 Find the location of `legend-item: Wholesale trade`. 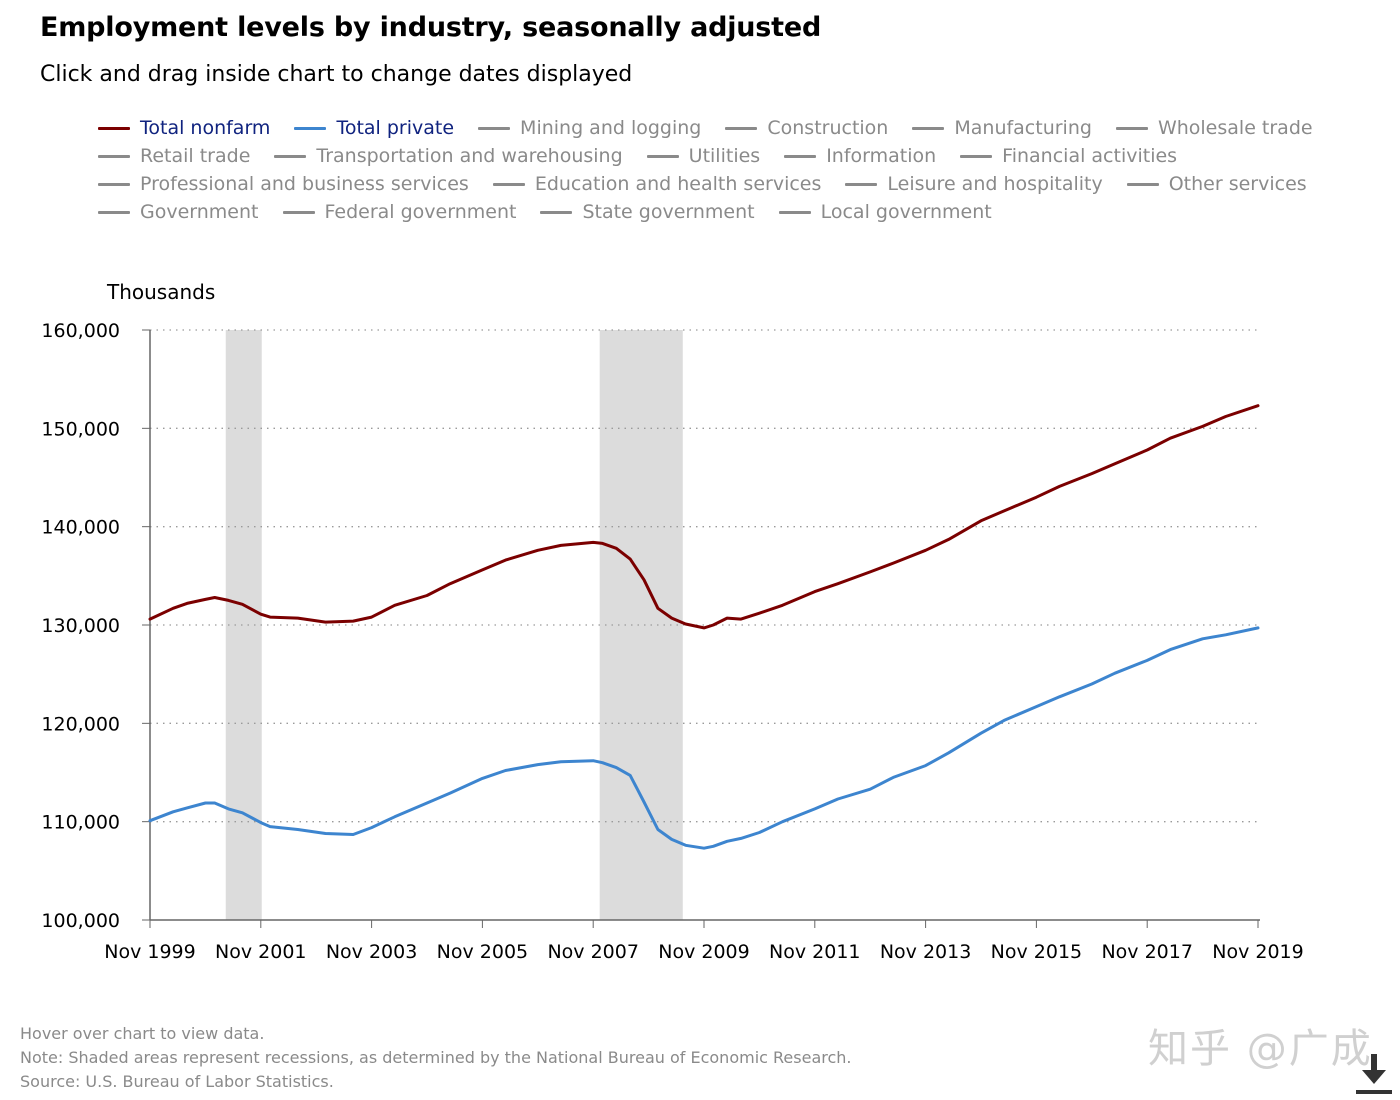

legend-item: Wholesale trade is located at coordinates (1214, 128).